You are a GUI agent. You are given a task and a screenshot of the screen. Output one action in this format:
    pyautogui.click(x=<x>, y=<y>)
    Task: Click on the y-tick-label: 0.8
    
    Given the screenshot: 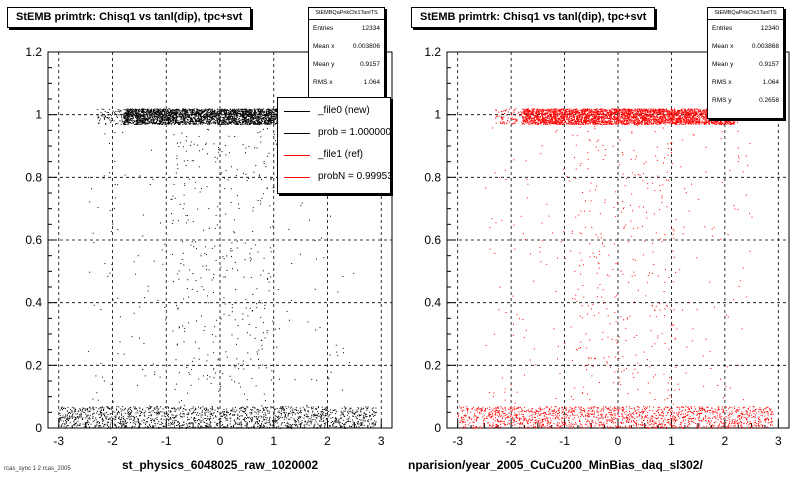 What is the action you would take?
    pyautogui.click(x=33, y=177)
    